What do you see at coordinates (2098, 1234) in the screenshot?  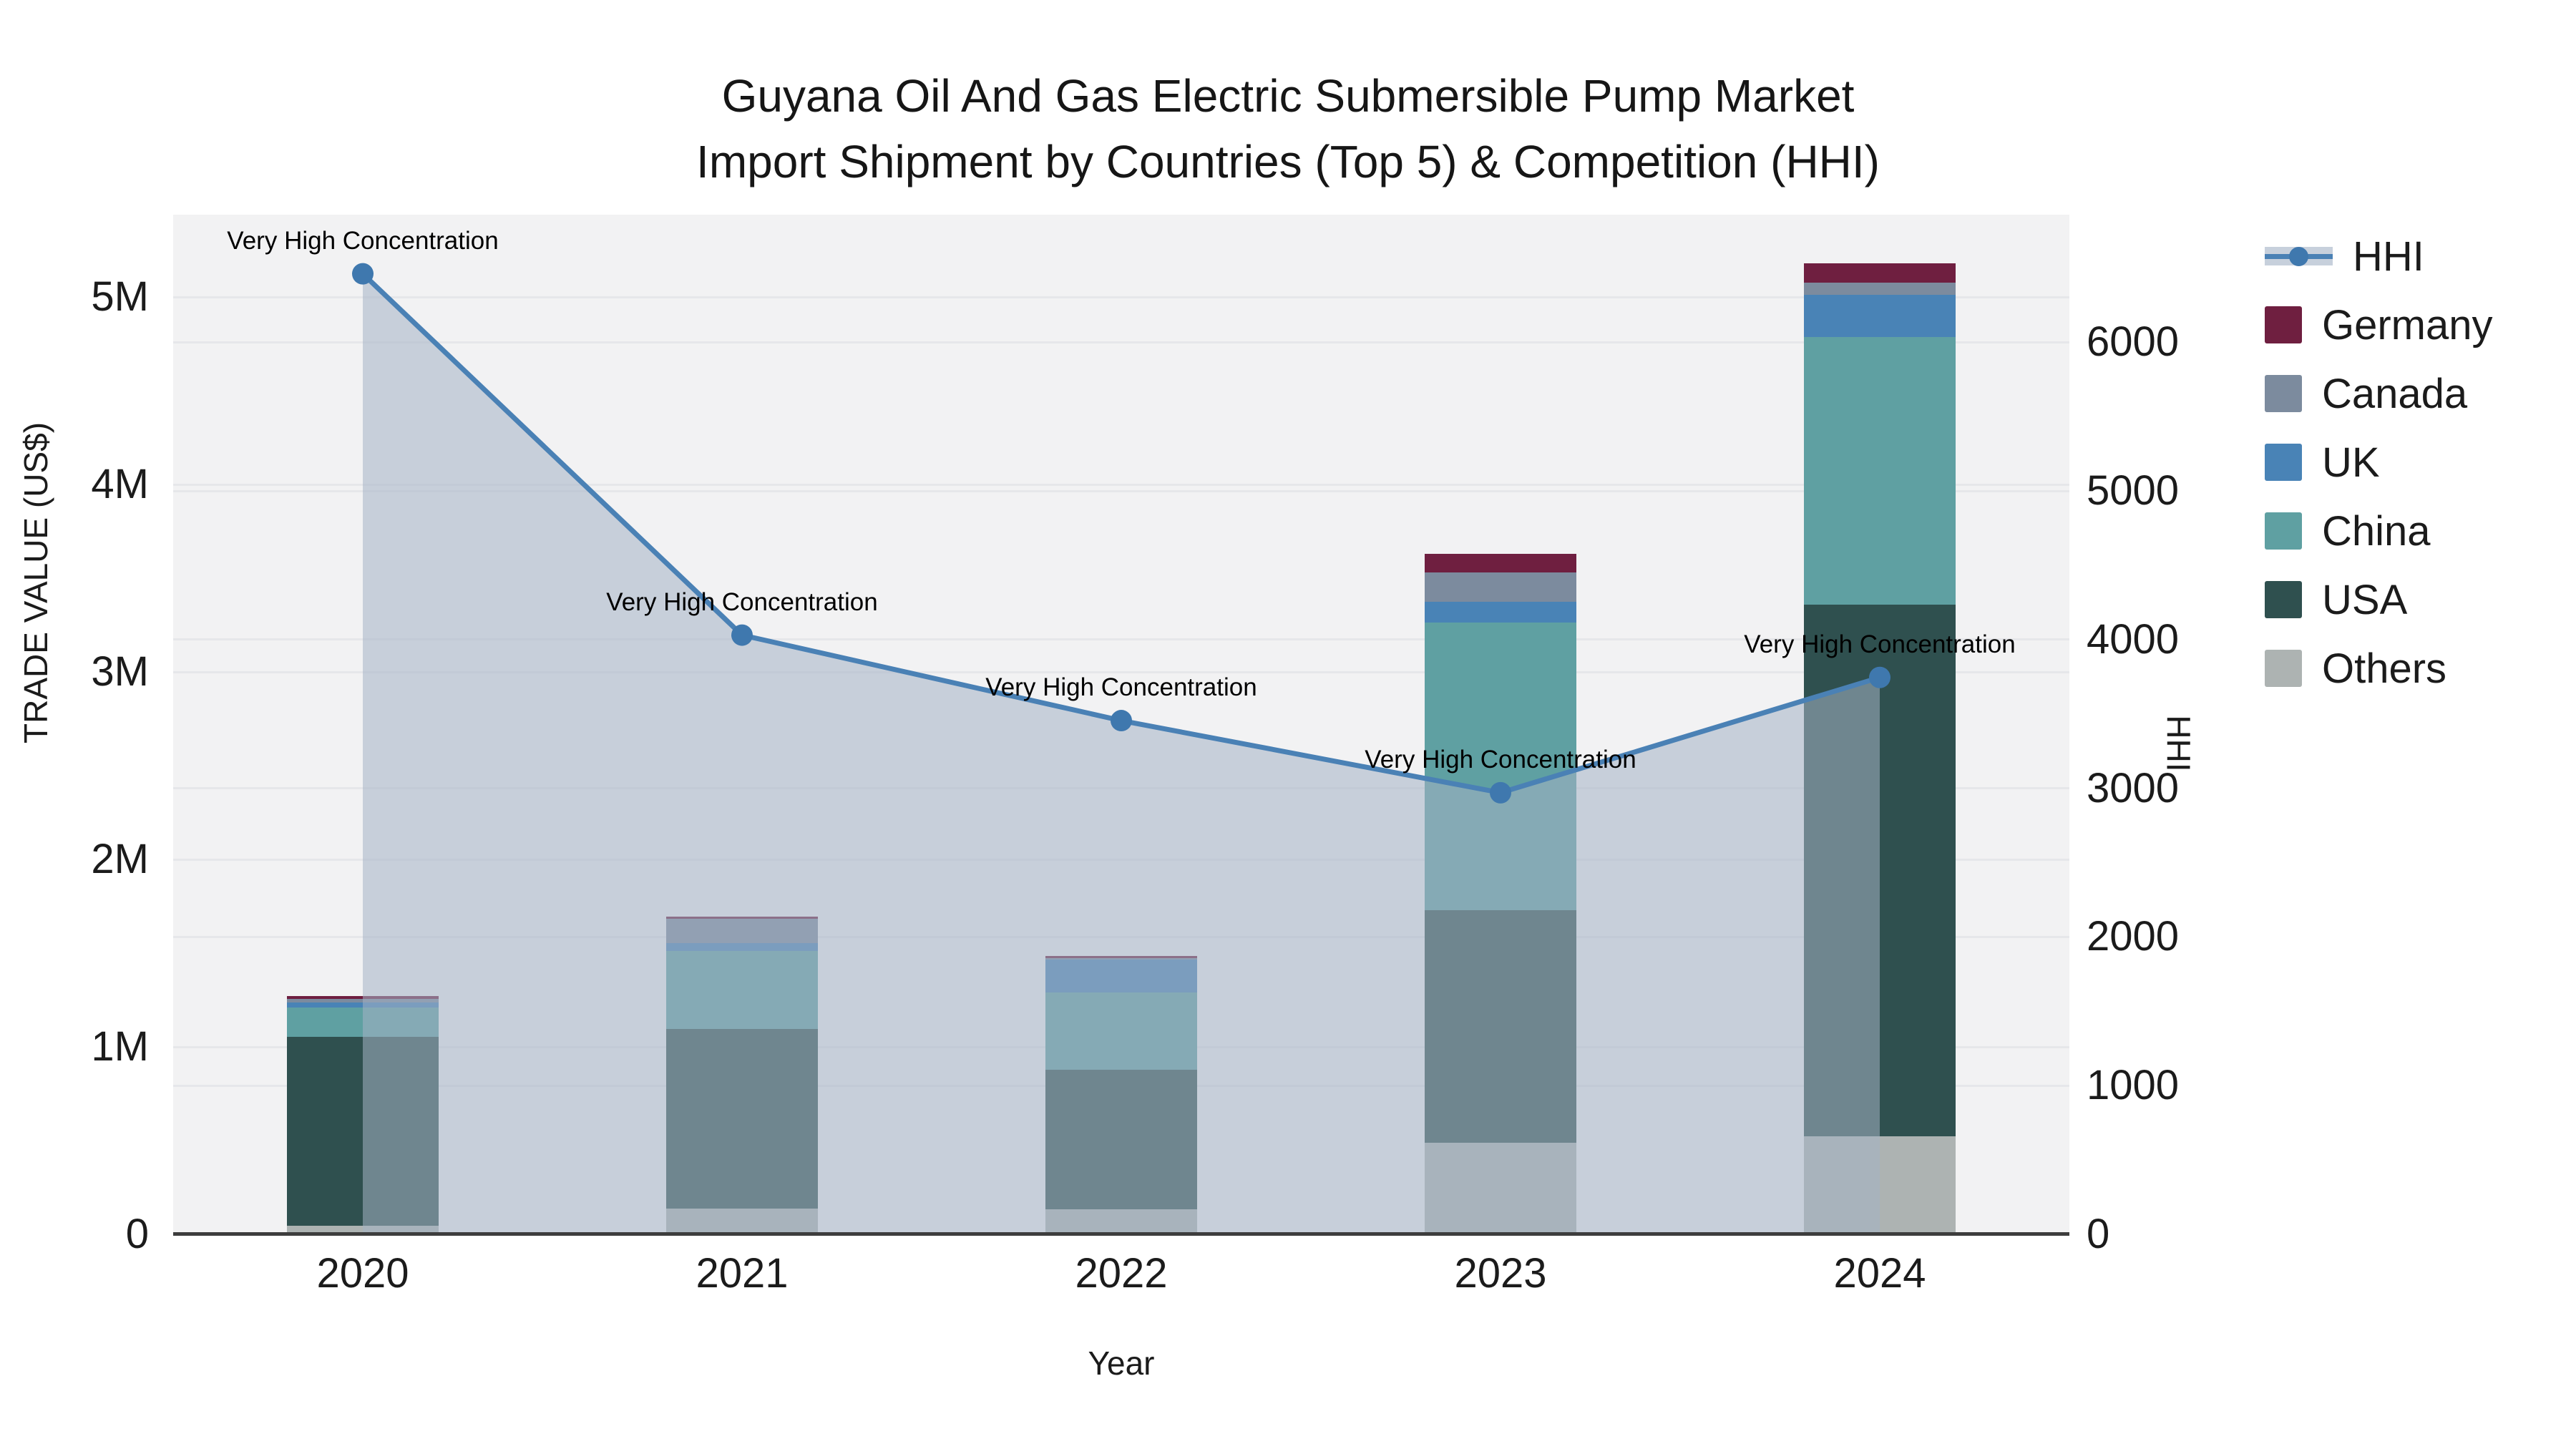 I see `right-tick-0: 0` at bounding box center [2098, 1234].